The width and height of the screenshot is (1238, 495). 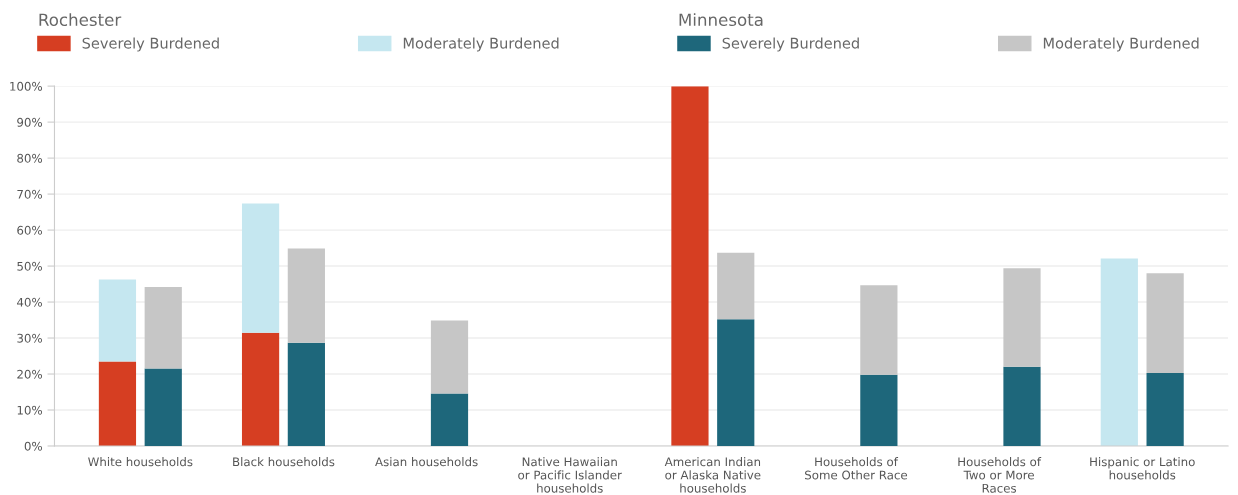 What do you see at coordinates (30, 230) in the screenshot?
I see `y-tick-label: 60%` at bounding box center [30, 230].